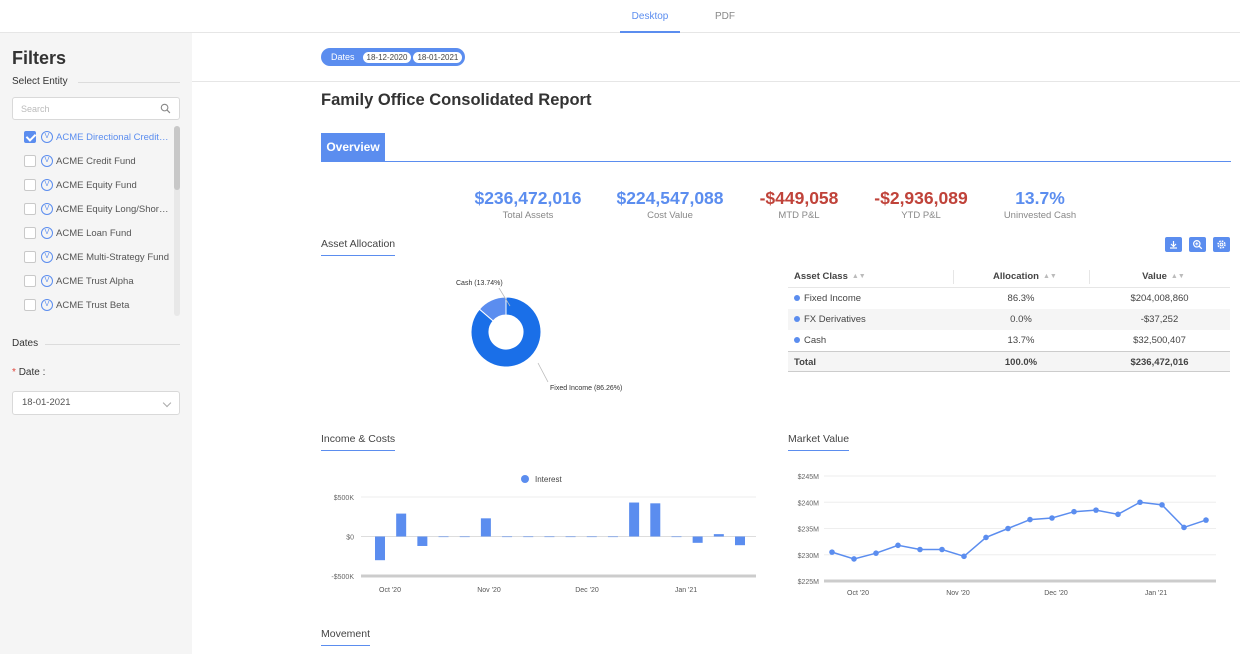 This screenshot has width=1240, height=654. Describe the element at coordinates (650, 16) in the screenshot. I see `tab-desktop: Desktop` at that location.